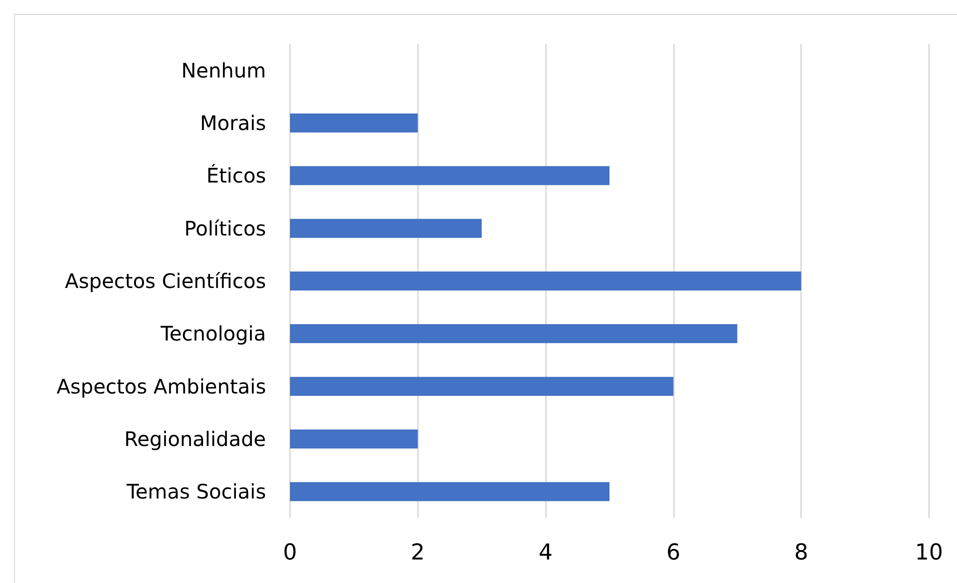 The width and height of the screenshot is (957, 583). What do you see at coordinates (196, 492) in the screenshot?
I see `y-tick-label: Temas Sociais` at bounding box center [196, 492].